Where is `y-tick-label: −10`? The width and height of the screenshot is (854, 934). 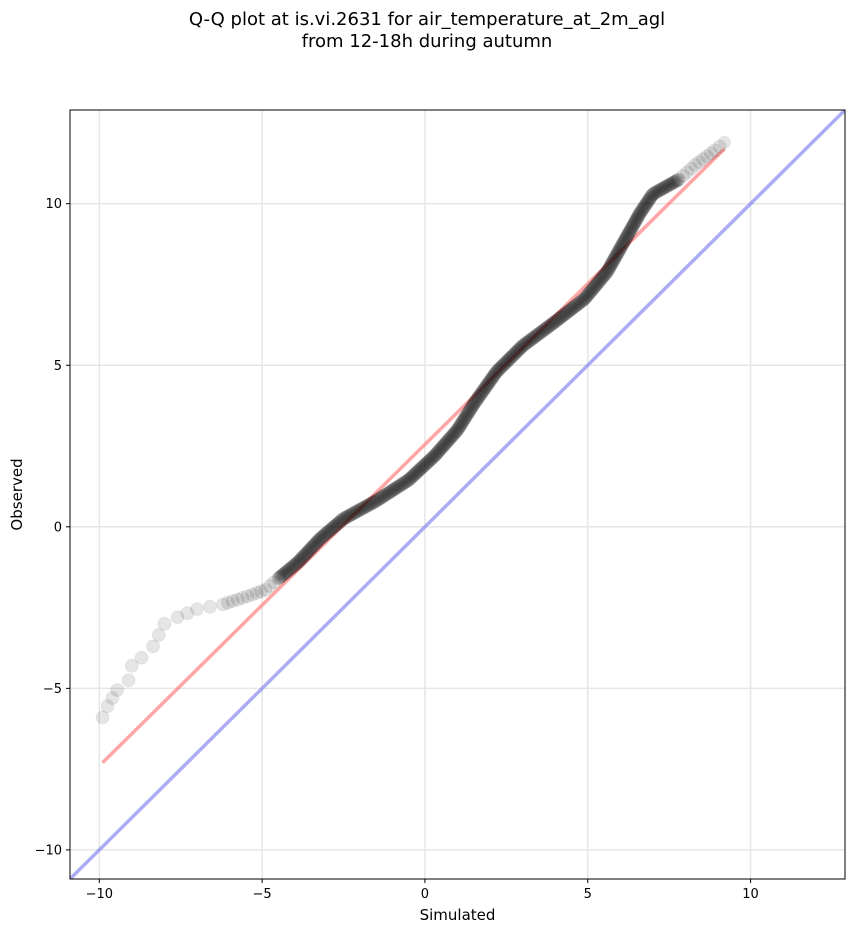 y-tick-label: −10 is located at coordinates (48, 850).